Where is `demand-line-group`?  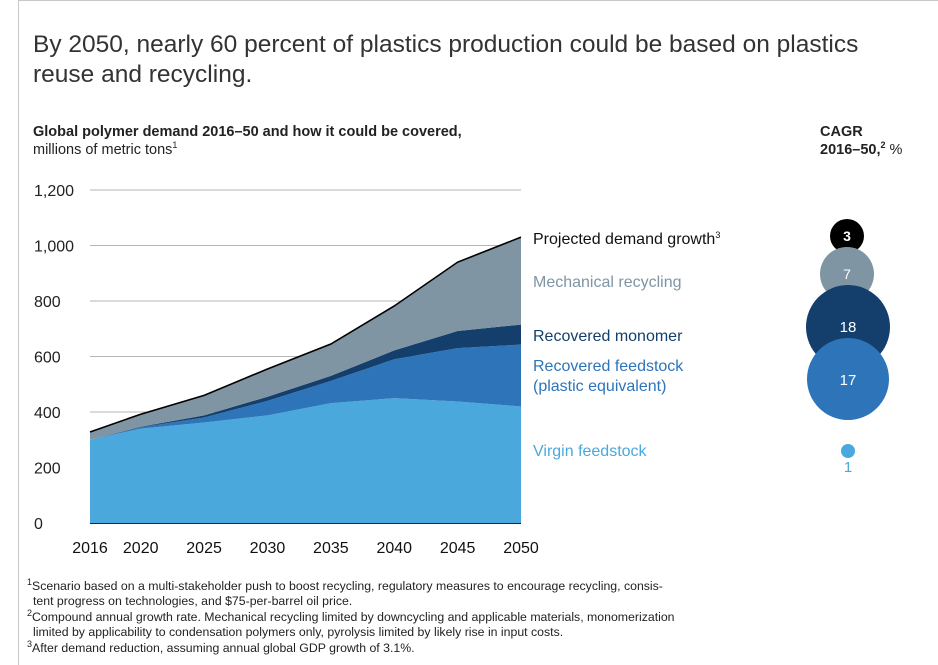 demand-line-group is located at coordinates (305, 334).